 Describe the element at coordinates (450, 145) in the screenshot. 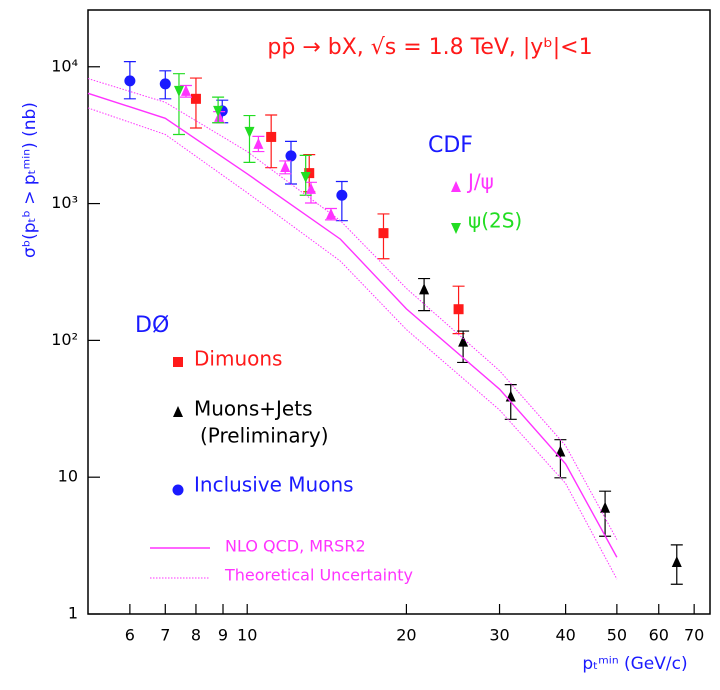

I see `group-label: CDF` at that location.